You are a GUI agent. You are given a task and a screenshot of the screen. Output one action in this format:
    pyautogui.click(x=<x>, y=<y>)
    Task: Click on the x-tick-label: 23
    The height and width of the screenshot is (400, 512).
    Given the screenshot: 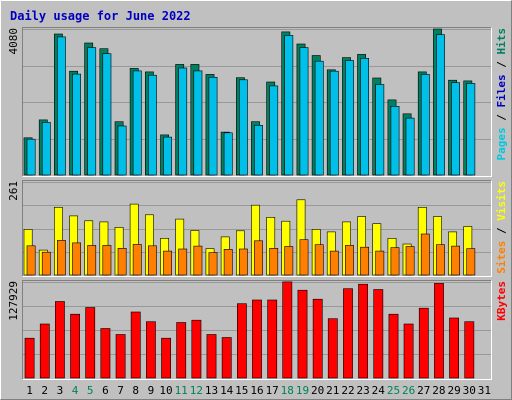 What is the action you would take?
    pyautogui.click(x=362, y=390)
    